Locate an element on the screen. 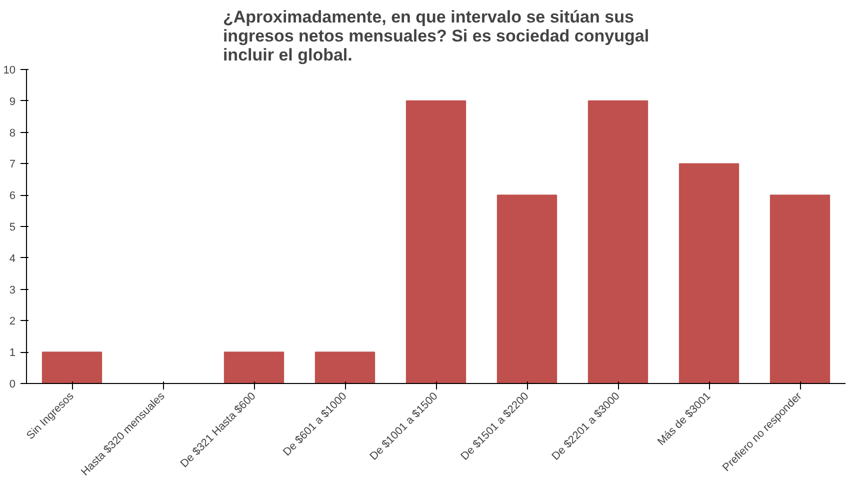  y-tick-label: 7 is located at coordinates (12, 164).